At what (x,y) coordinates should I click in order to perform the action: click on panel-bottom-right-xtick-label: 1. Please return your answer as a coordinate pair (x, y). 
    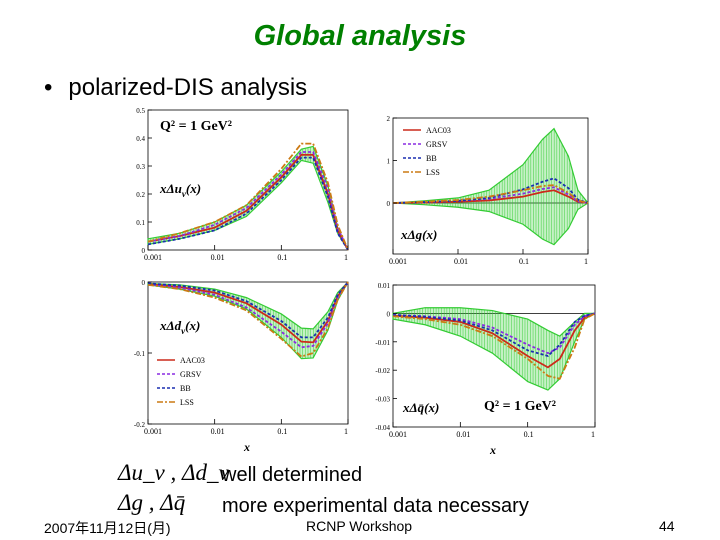
    Looking at the image, I should click on (593, 434).